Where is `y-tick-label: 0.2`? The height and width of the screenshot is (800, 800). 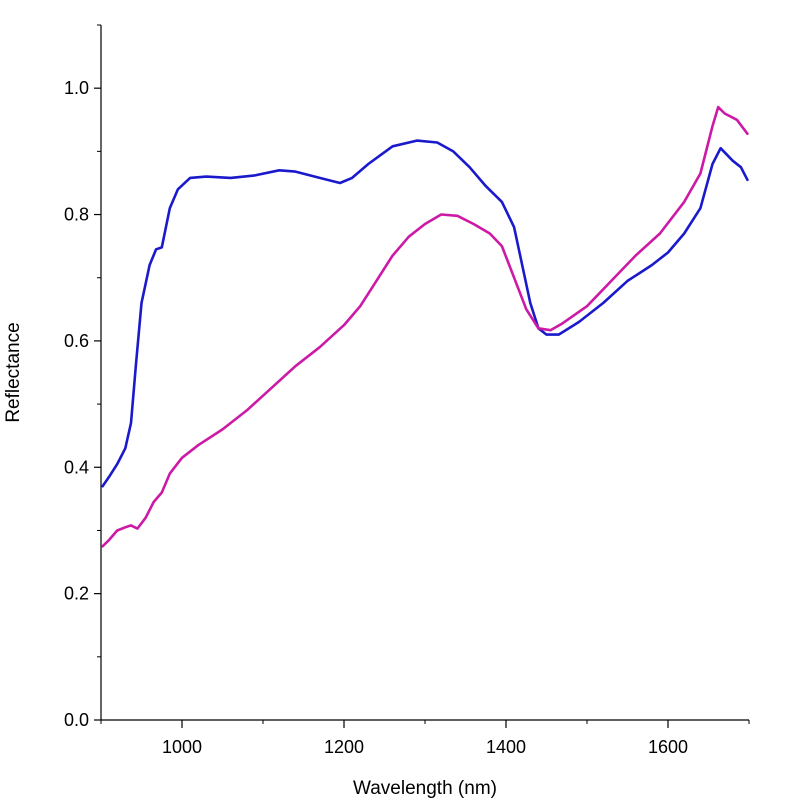
y-tick-label: 0.2 is located at coordinates (76, 594).